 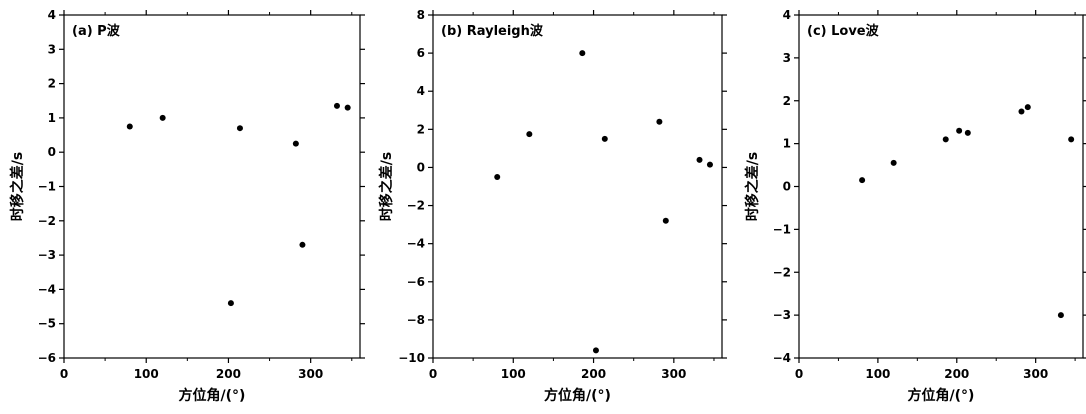 I want to click on y-tick-label: −5, so click(x=47, y=324).